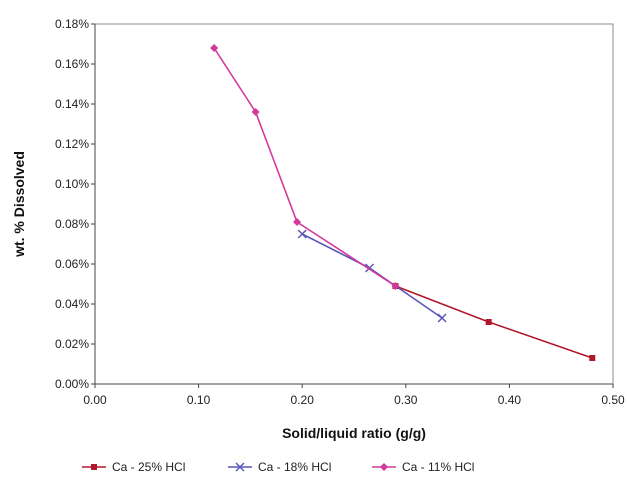 Image resolution: width=627 pixels, height=478 pixels. I want to click on x-tick-label: 0.40, so click(510, 400).